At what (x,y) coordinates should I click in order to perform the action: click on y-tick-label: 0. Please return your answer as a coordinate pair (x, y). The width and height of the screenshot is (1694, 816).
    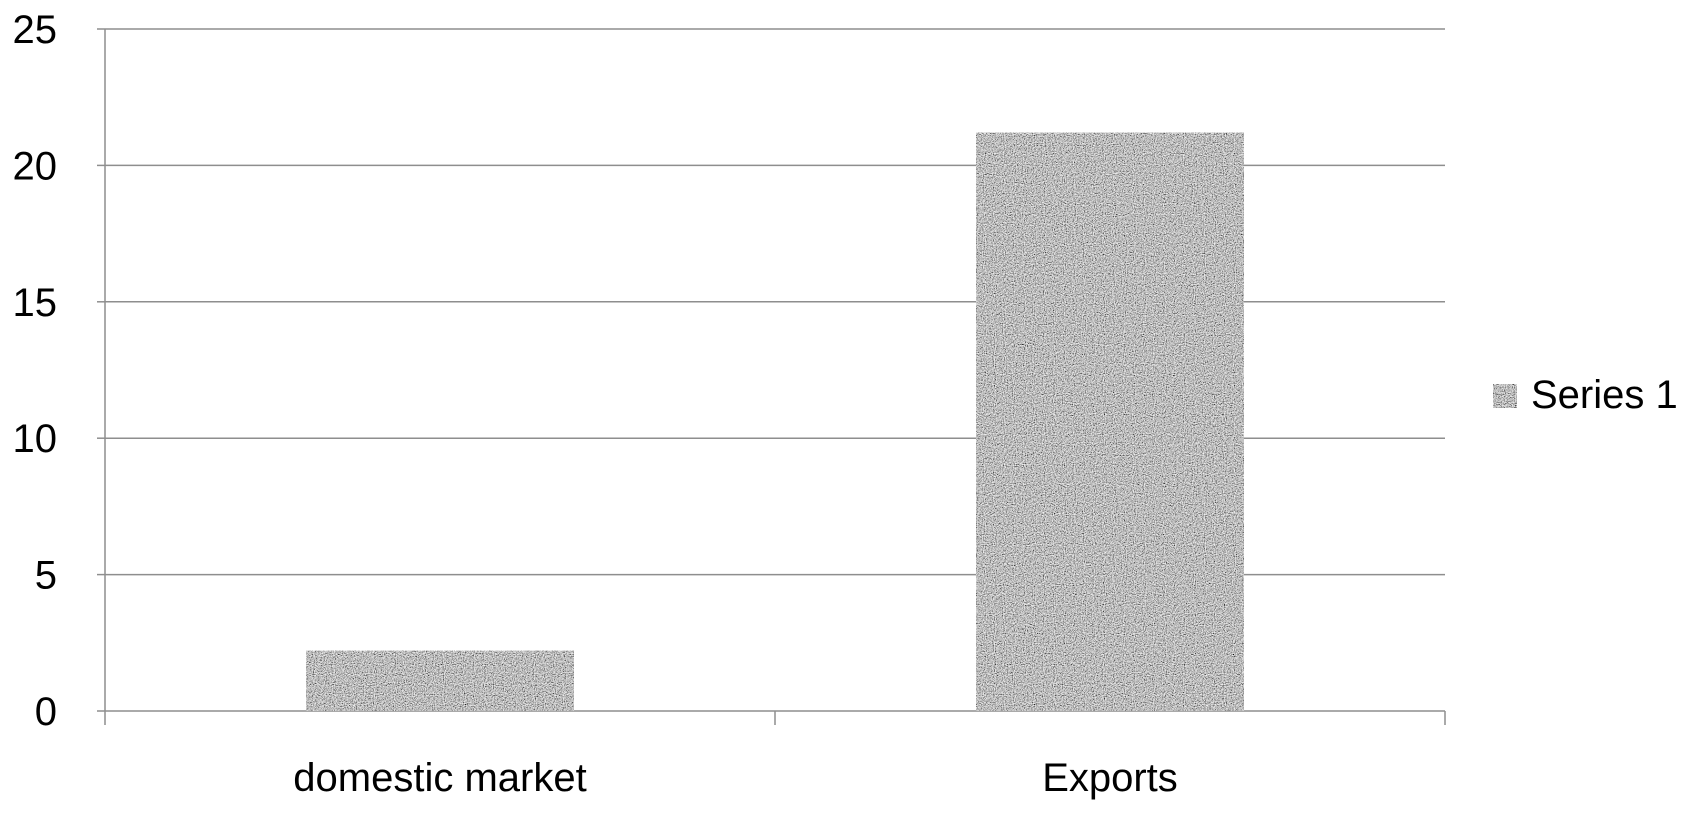
    Looking at the image, I should click on (46, 712).